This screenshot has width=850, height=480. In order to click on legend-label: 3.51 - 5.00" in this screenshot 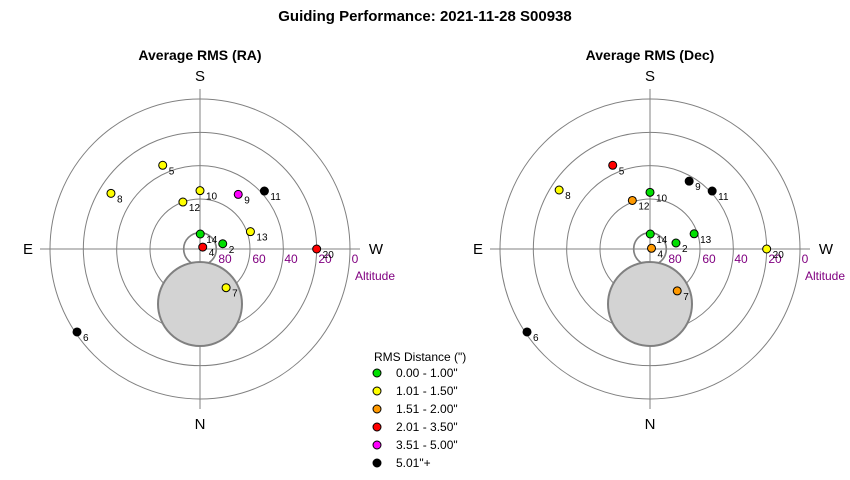, I will do `click(427, 445)`.